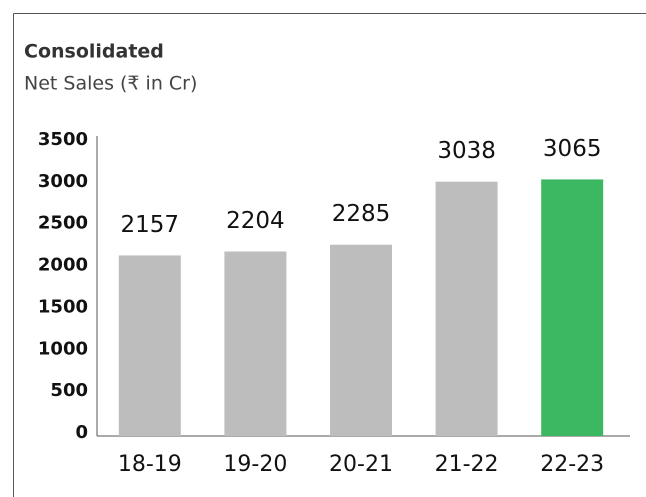 This screenshot has width=646, height=497. What do you see at coordinates (150, 225) in the screenshot?
I see `value-label: 2157` at bounding box center [150, 225].